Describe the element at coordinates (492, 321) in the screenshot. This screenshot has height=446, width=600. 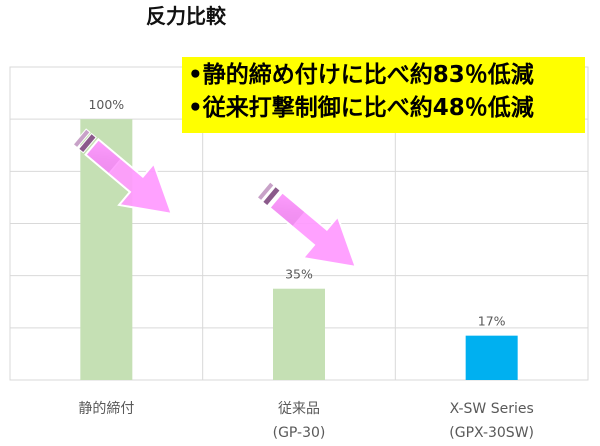
I see `data-label: 17%` at that location.